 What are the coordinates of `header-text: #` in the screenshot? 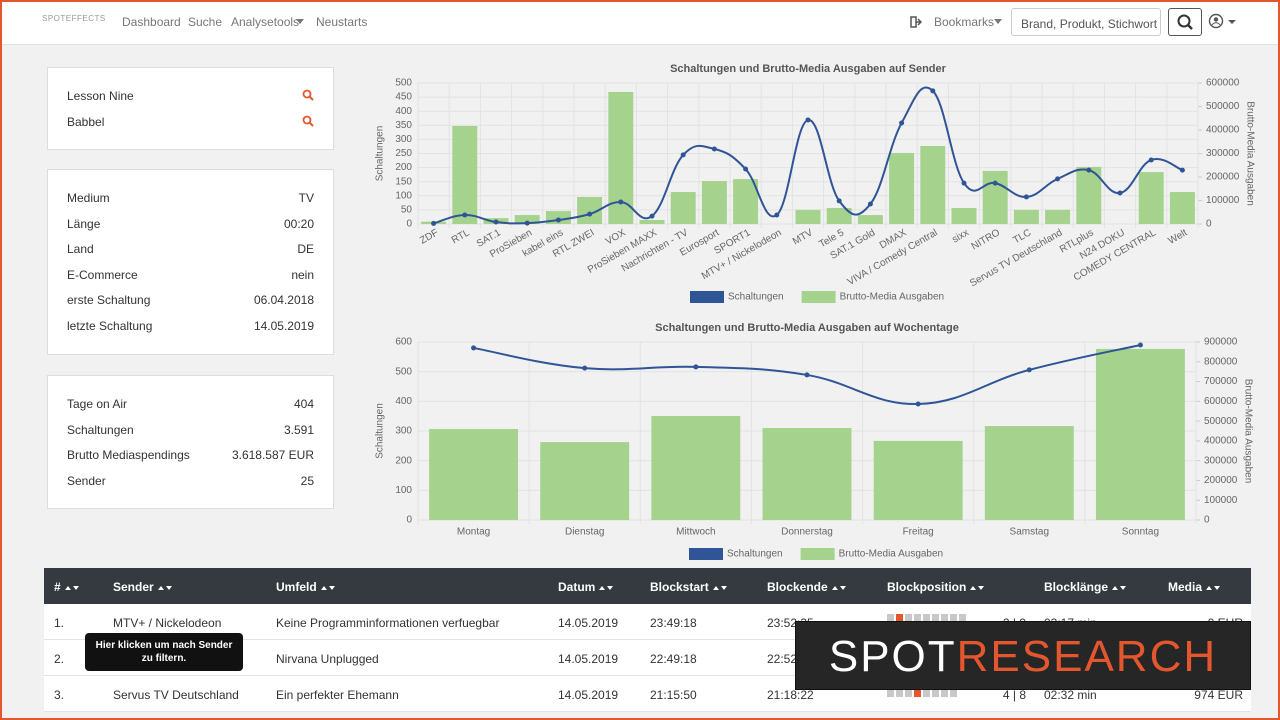 It's located at (57, 587).